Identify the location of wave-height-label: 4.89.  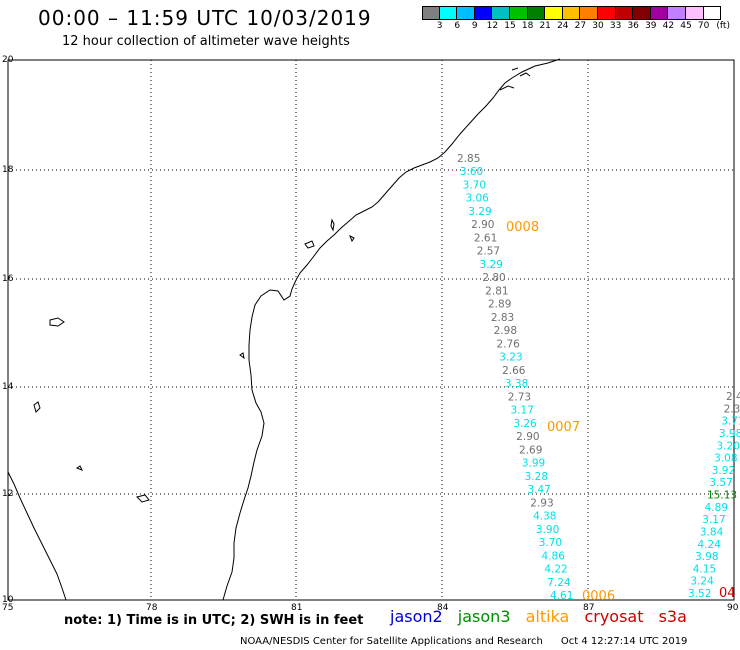
(716, 508).